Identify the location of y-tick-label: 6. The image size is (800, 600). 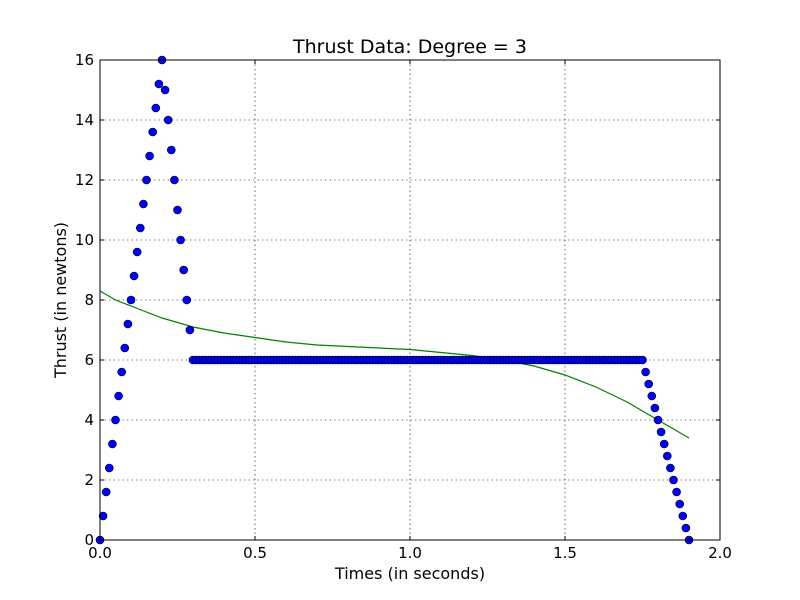
(89, 360).